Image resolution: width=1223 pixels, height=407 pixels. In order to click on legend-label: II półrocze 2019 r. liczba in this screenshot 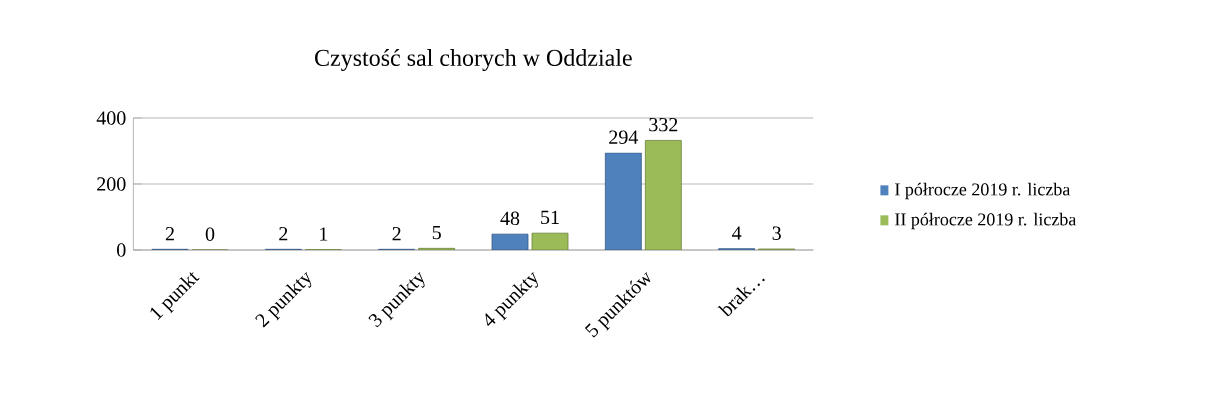, I will do `click(986, 221)`.